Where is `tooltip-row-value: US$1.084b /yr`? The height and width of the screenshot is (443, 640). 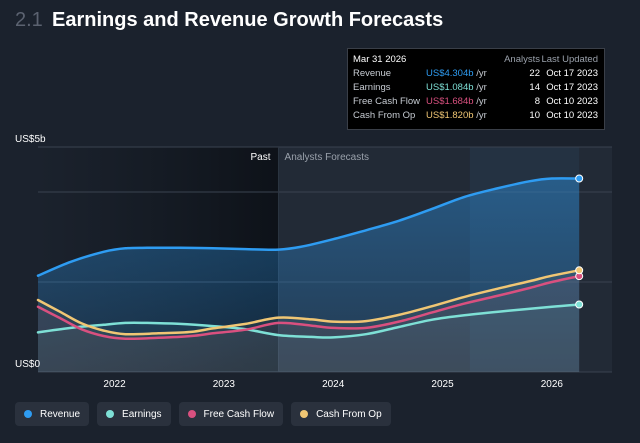
tooltip-row-value: US$1.084b /yr is located at coordinates (456, 88).